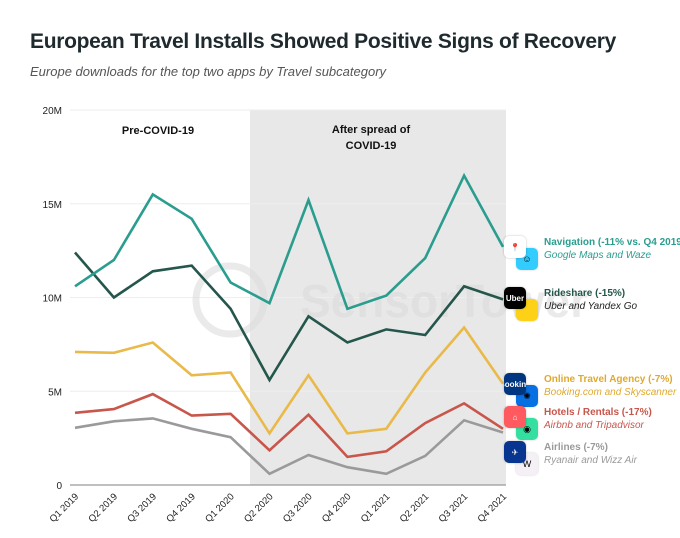  I want to click on booking-icon: Booking, so click(515, 384).